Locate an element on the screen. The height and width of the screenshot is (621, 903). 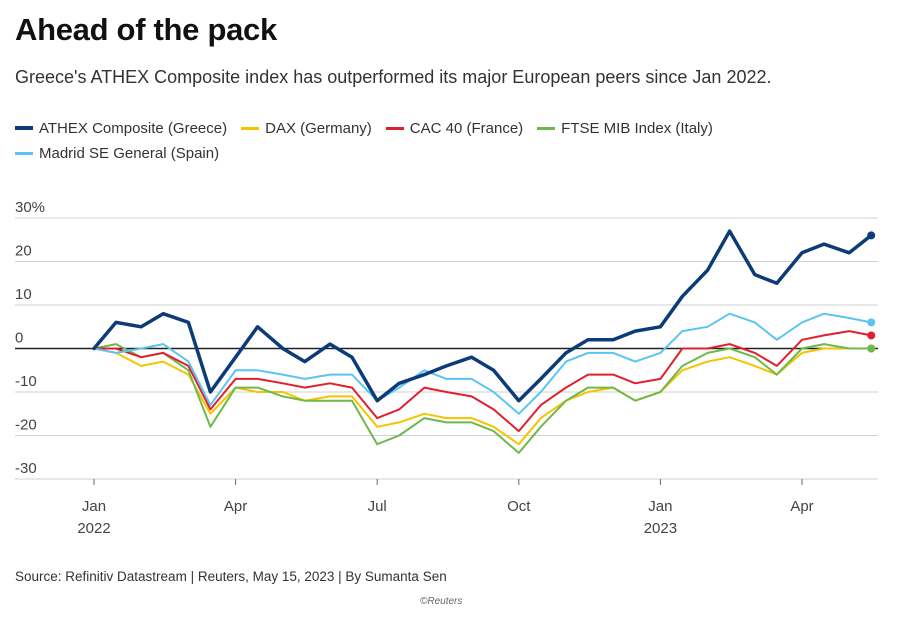
x-tick-label: Jul is located at coordinates (377, 506).